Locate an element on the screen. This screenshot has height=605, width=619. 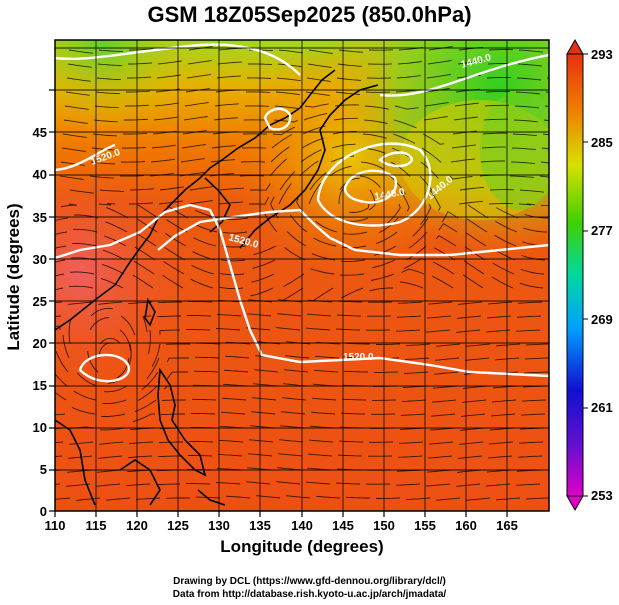
colorbar-scale is located at coordinates (575, 275).